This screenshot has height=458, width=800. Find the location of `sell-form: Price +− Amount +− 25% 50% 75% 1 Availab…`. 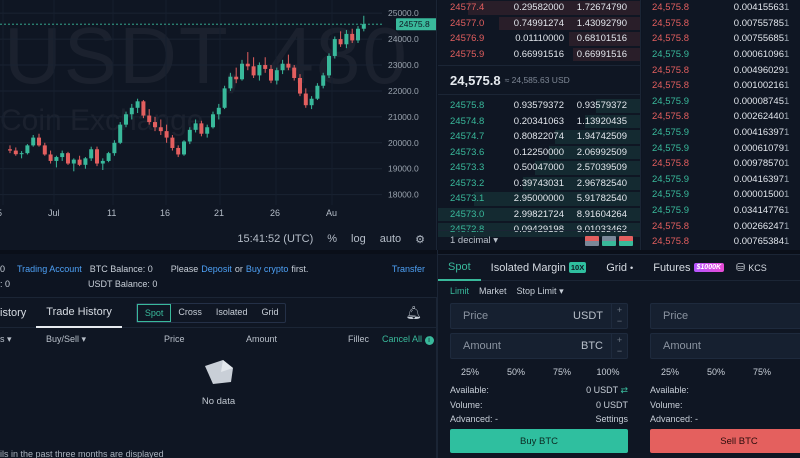

sell-form: Price +− Amount +− 25% 50% 75% 1 Availab… is located at coordinates (725, 365).